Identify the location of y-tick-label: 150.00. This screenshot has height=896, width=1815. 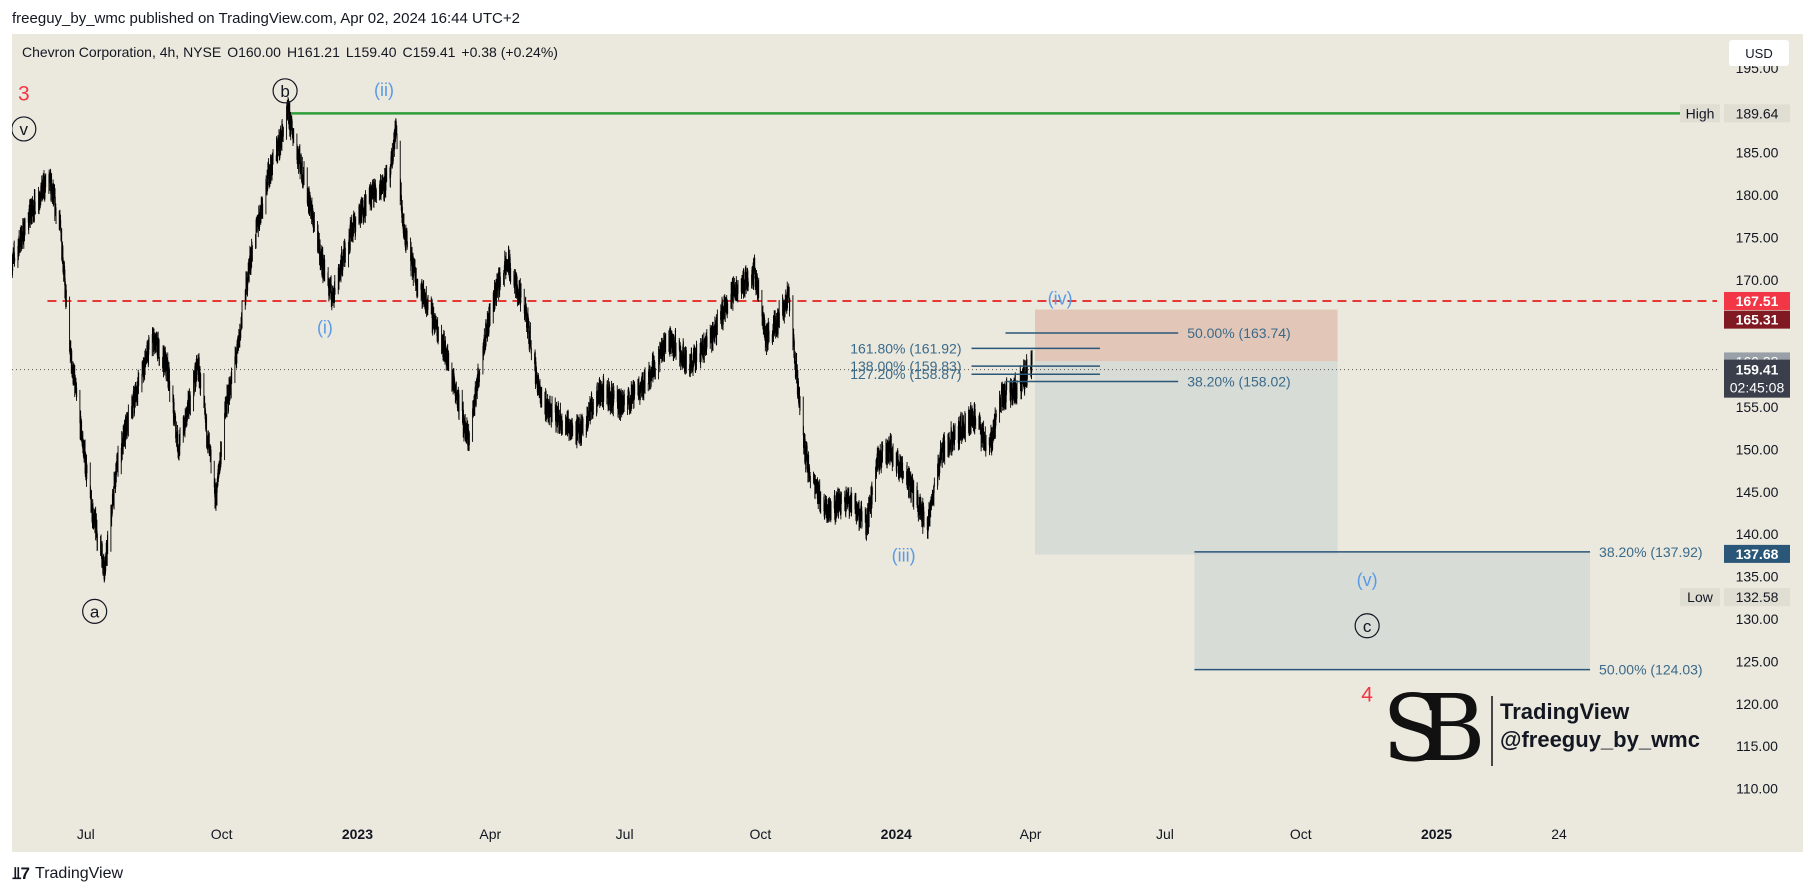
(1757, 449).